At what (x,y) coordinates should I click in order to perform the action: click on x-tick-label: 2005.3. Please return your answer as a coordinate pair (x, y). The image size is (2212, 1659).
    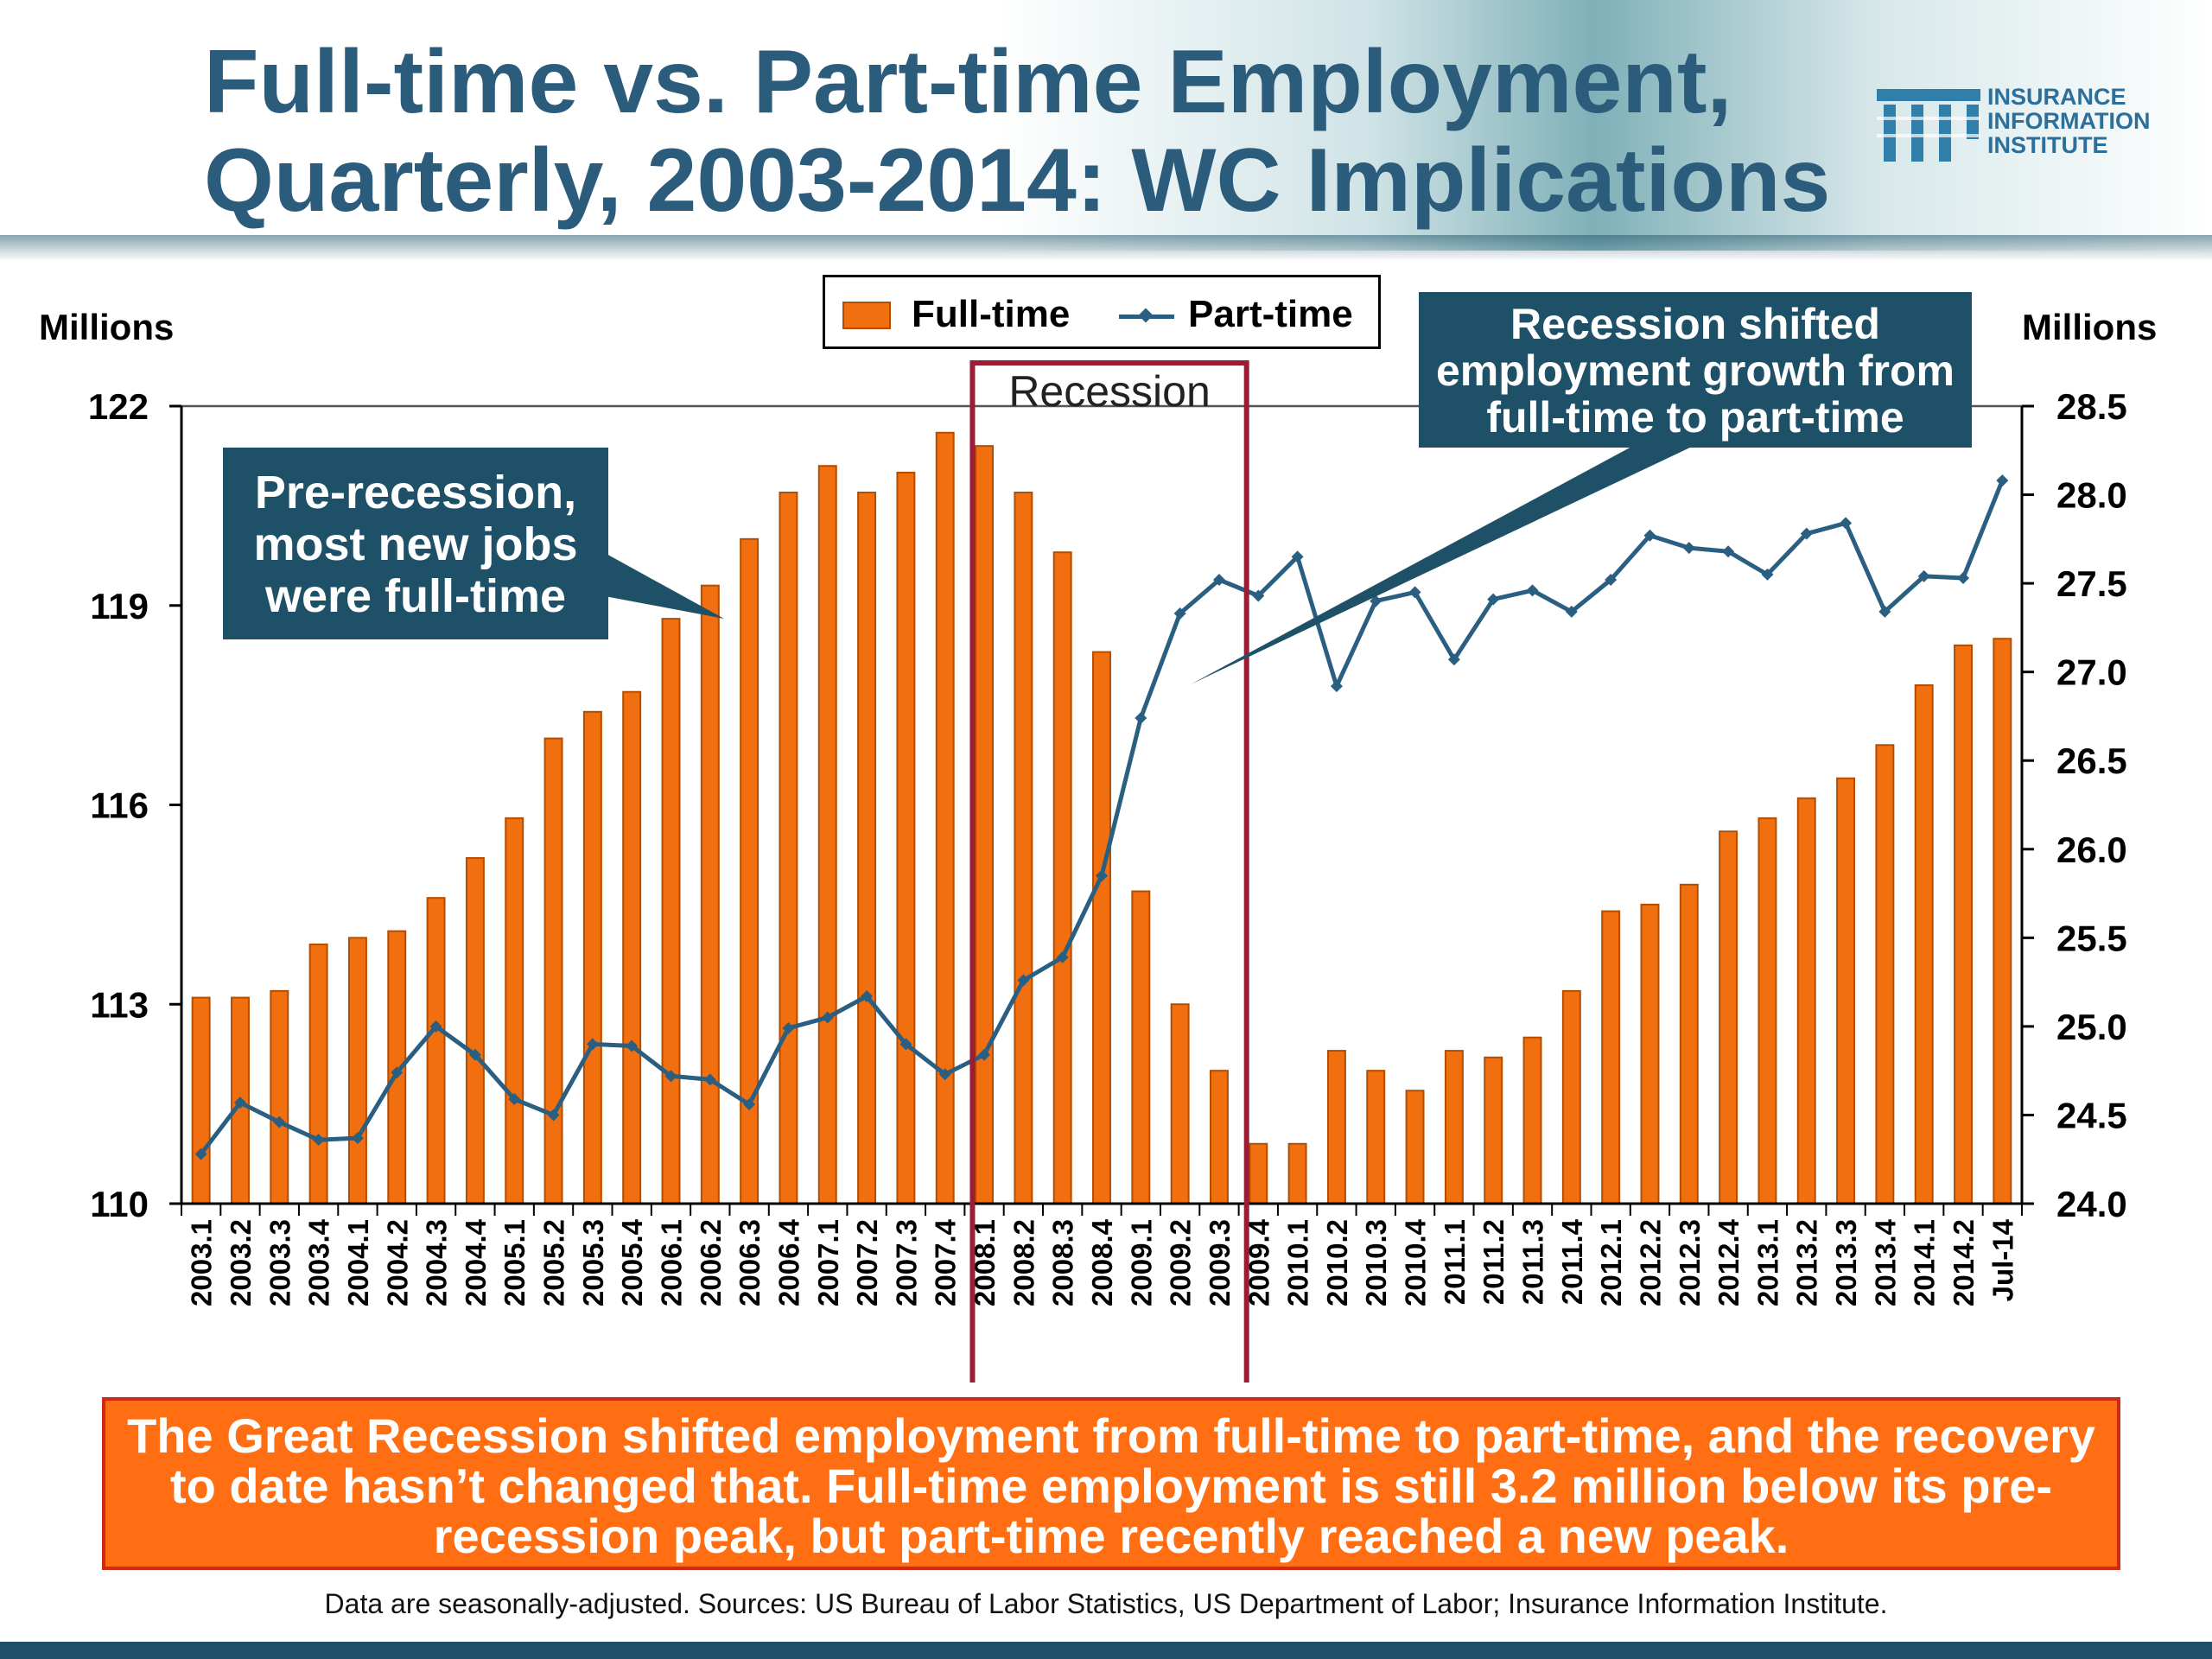
    Looking at the image, I should click on (593, 1262).